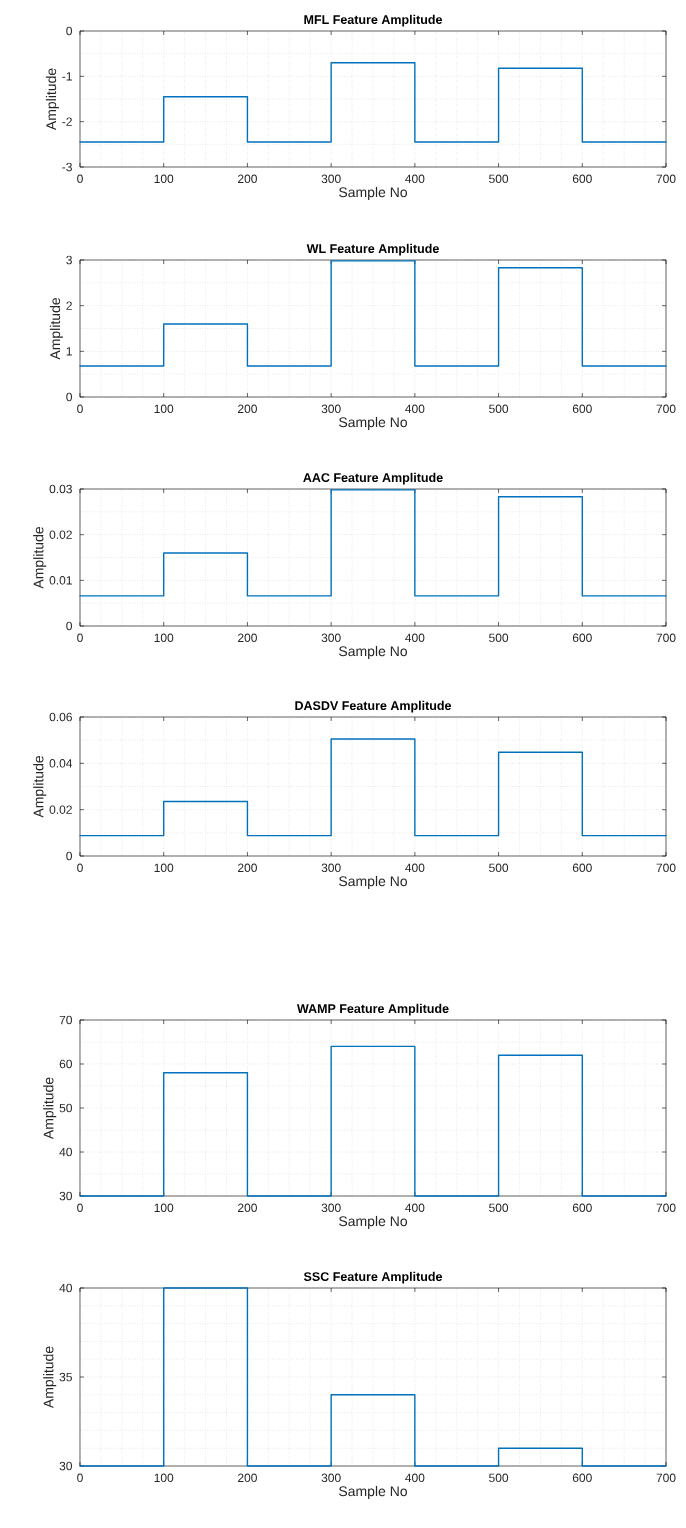 This screenshot has height=1528, width=686. What do you see at coordinates (373, 706) in the screenshot?
I see `chart-title: DASDV Feature Amplitude` at bounding box center [373, 706].